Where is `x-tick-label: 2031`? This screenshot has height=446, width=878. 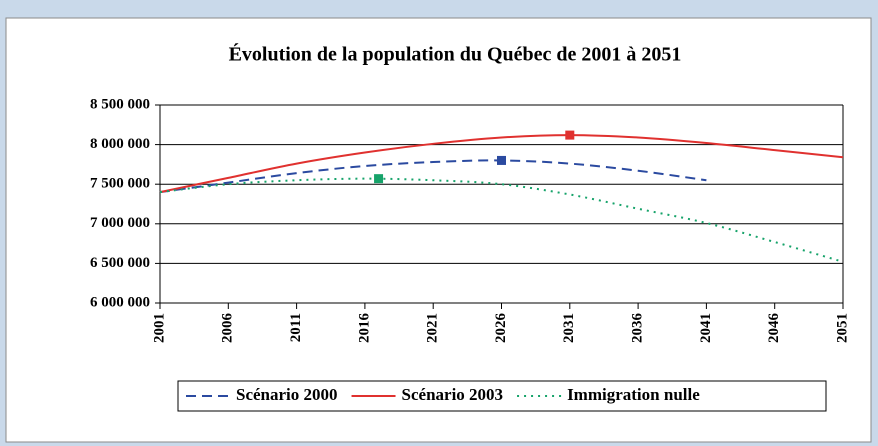 x-tick-label: 2031 is located at coordinates (569, 328).